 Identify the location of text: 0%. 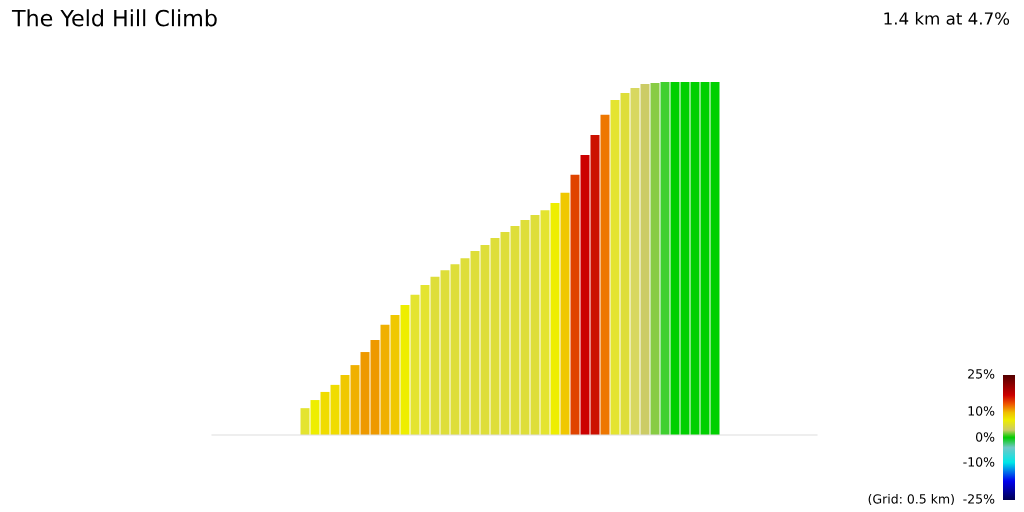
(985, 437).